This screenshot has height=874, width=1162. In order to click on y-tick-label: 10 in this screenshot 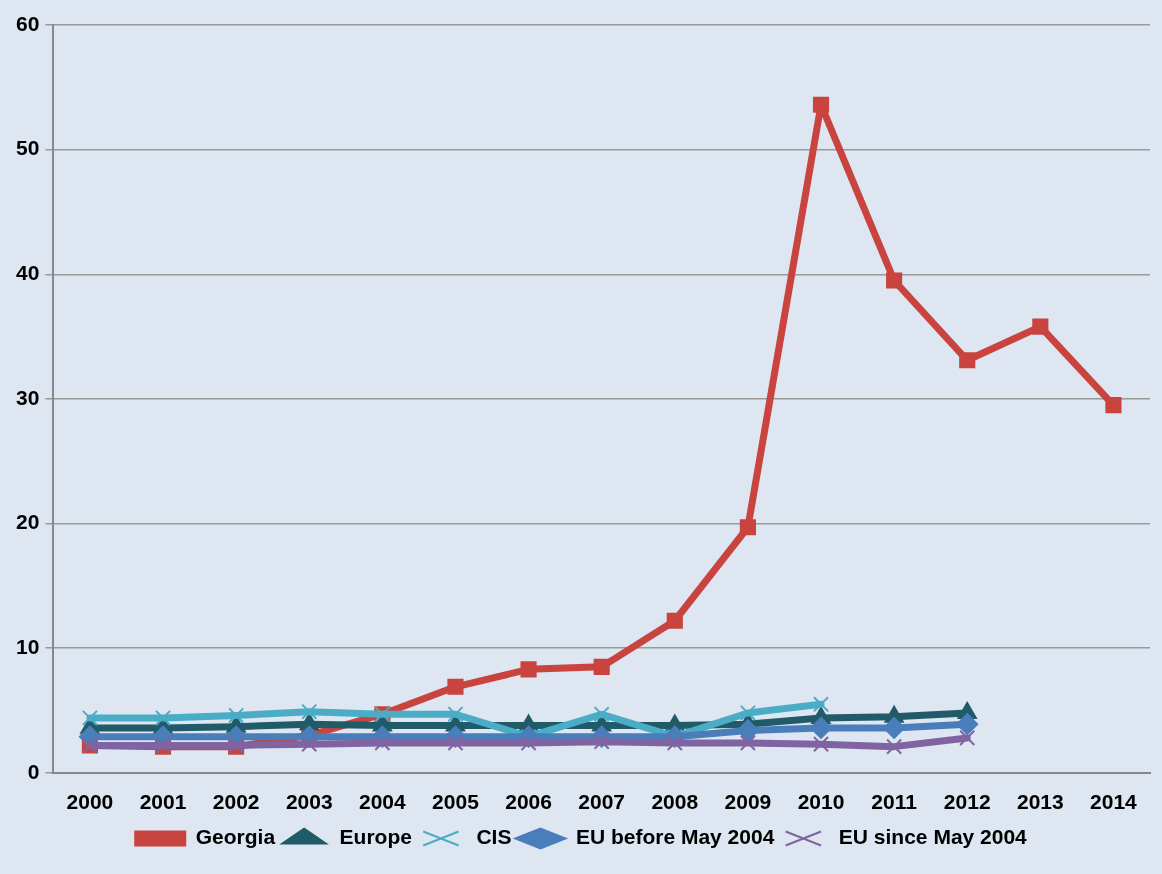, I will do `click(28, 646)`.